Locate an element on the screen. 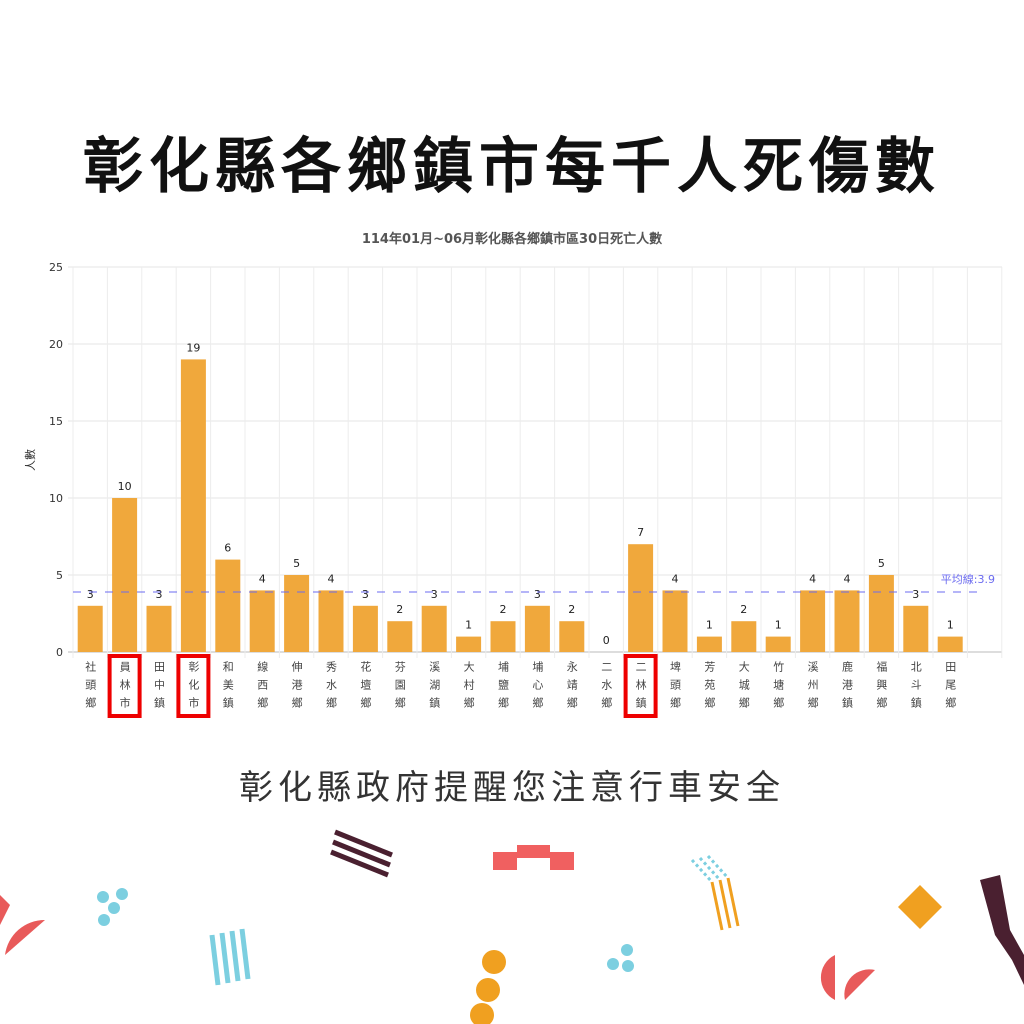 Image resolution: width=1024 pixels, height=1024 pixels. x-tick-label: 田中鎮 is located at coordinates (159, 688).